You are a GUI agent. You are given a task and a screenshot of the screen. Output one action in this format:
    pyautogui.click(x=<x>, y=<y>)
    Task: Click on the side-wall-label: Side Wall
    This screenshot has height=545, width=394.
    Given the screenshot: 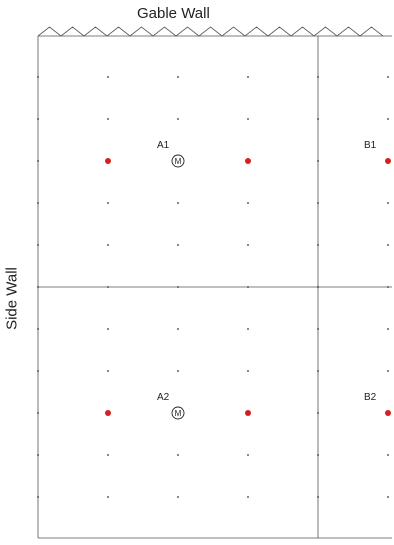 What is the action you would take?
    pyautogui.click(x=12, y=298)
    